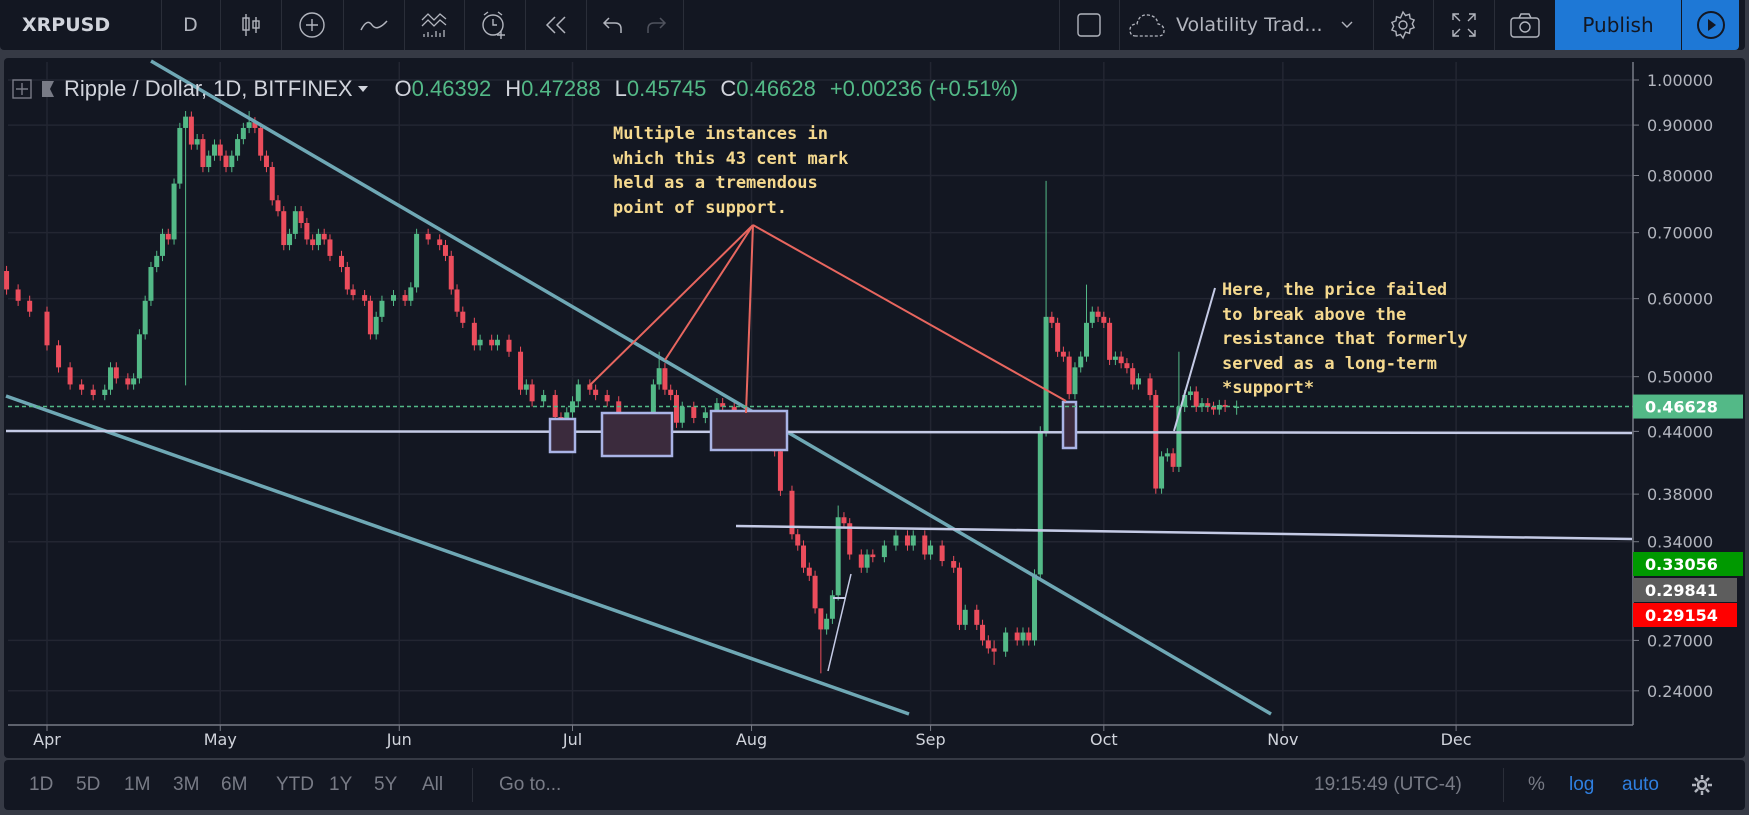 Image resolution: width=1749 pixels, height=815 pixels. What do you see at coordinates (186, 785) in the screenshot?
I see `range-button-3m: 3M` at bounding box center [186, 785].